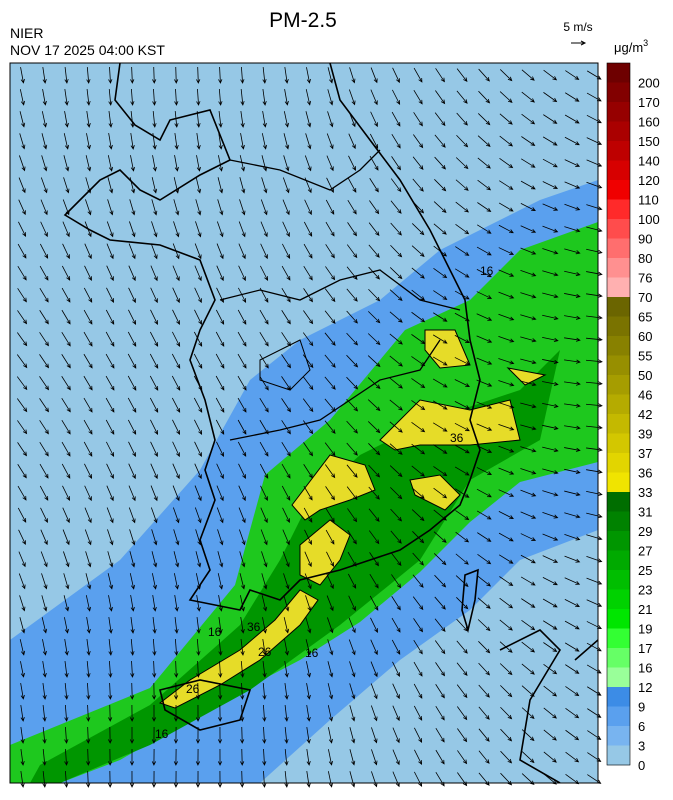 Image resolution: width=673 pixels, height=800 pixels. Describe the element at coordinates (645, 570) in the screenshot. I see `colorbar-label: 25` at that location.